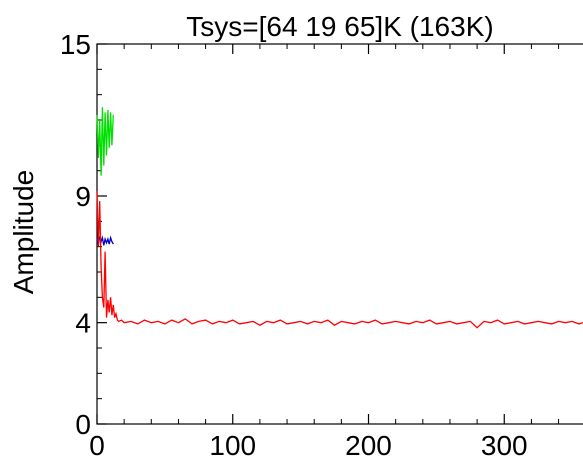 The height and width of the screenshot is (458, 583). Describe the element at coordinates (504, 444) in the screenshot. I see `x-tick-label: 300` at that location.